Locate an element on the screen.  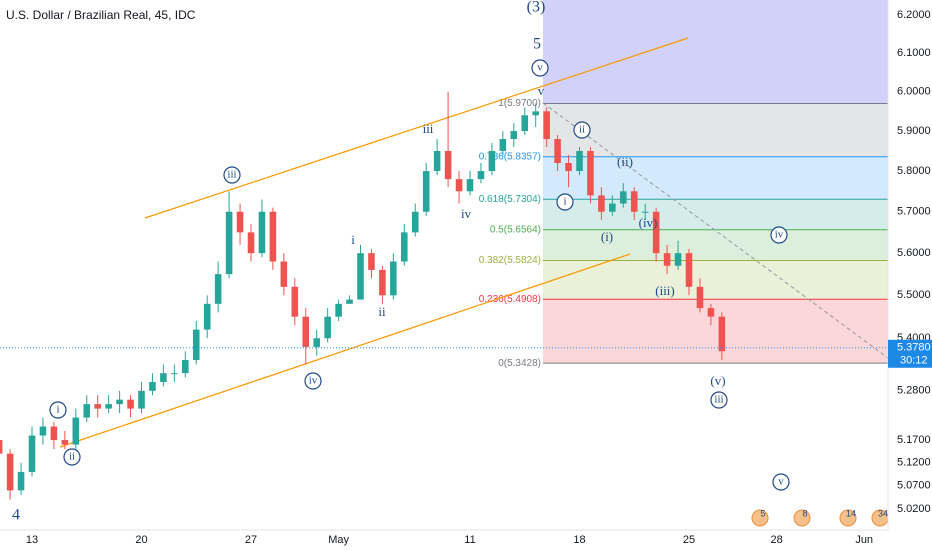
y-tick-label: 5.5000 is located at coordinates (914, 295).